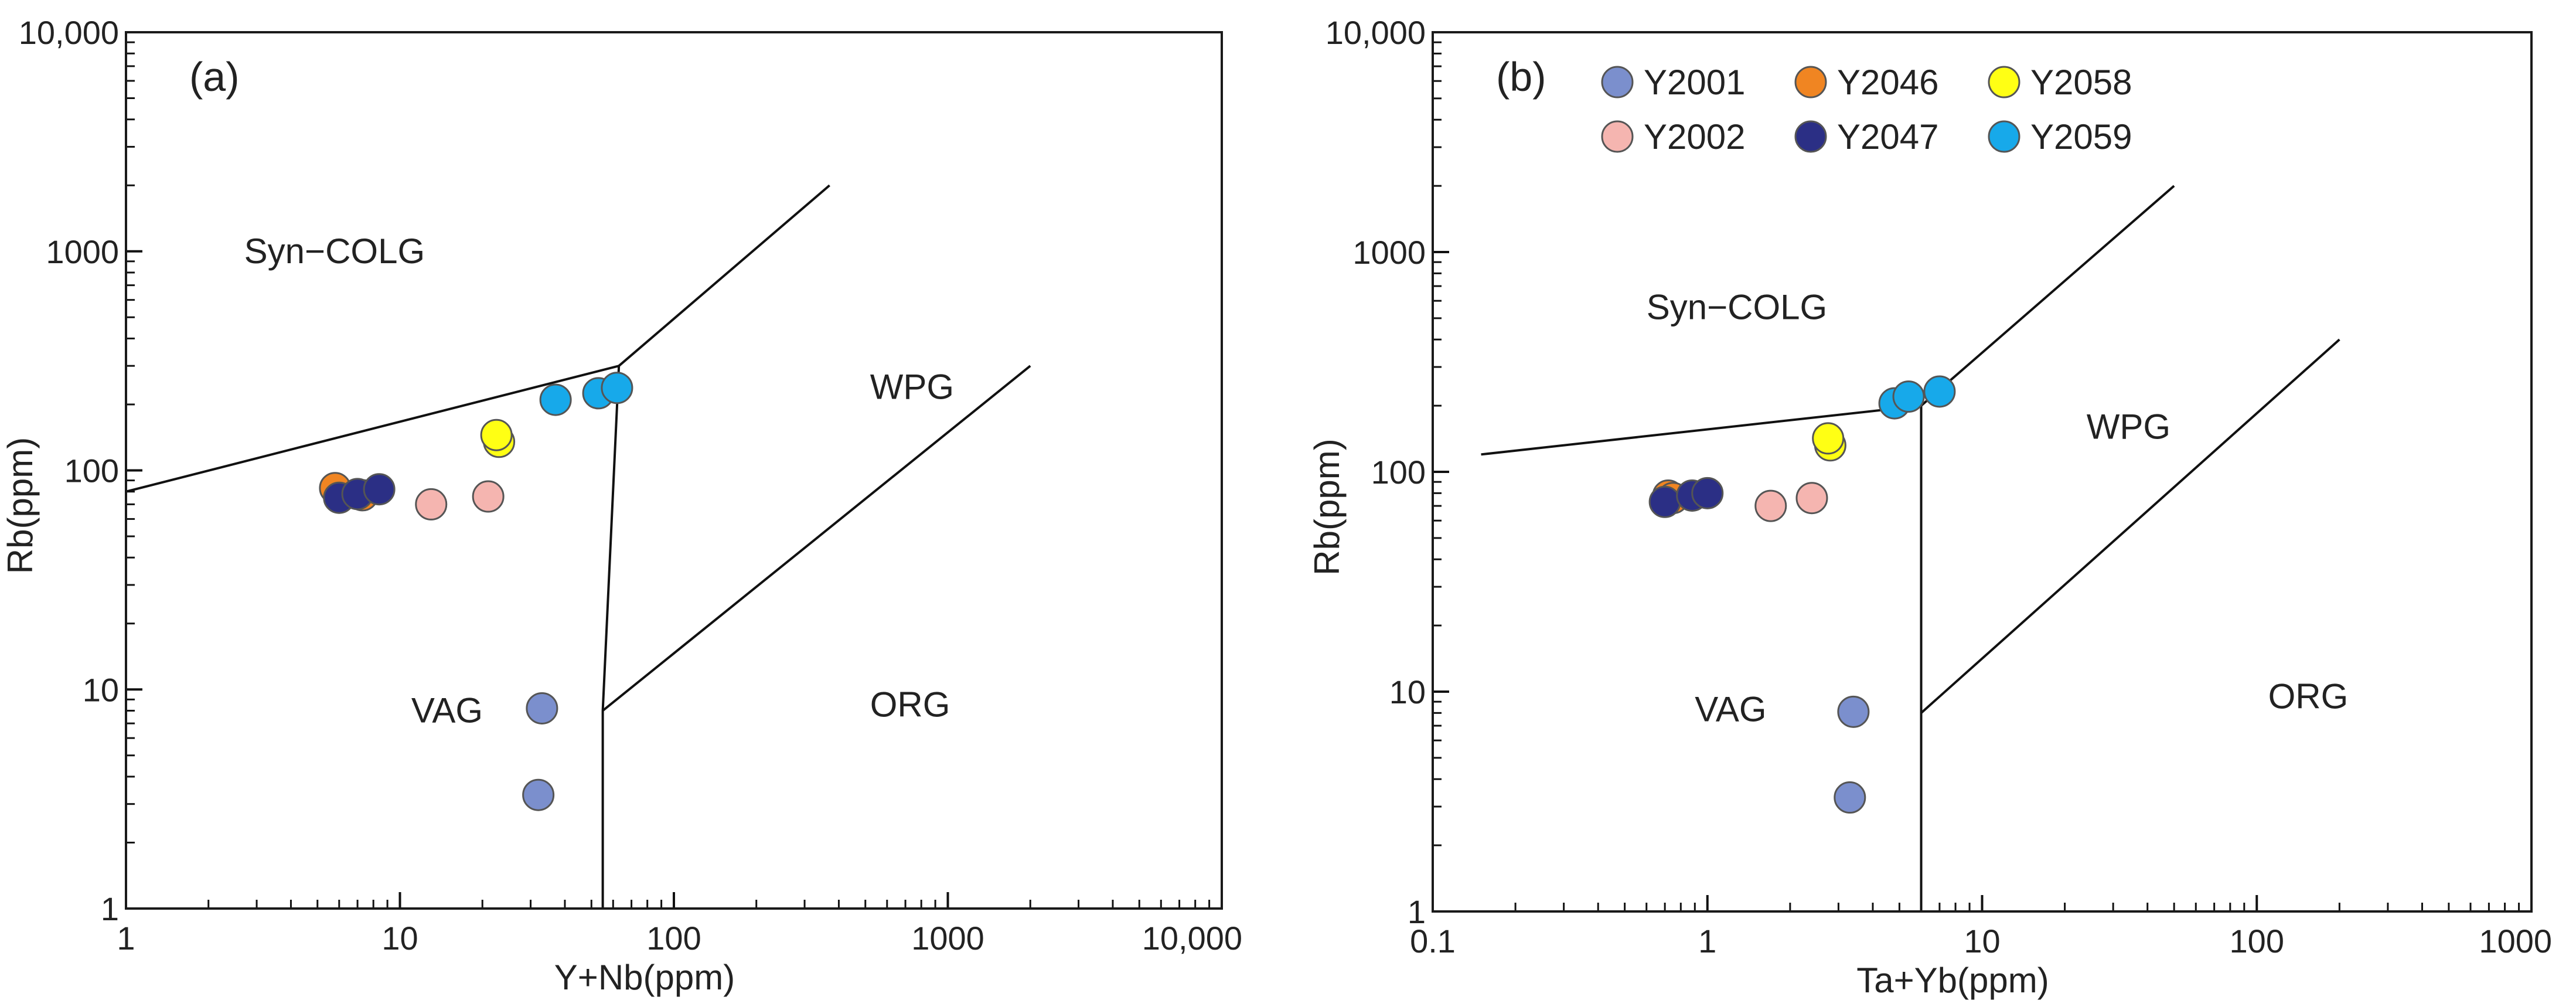 The height and width of the screenshot is (1007, 2576). I want to click on panel-a-x-tick-label: 10, so click(399, 938).